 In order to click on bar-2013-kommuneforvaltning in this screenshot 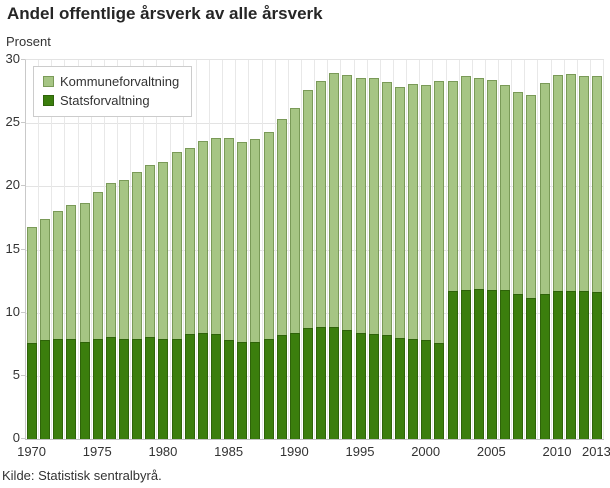, I will do `click(597, 184)`.